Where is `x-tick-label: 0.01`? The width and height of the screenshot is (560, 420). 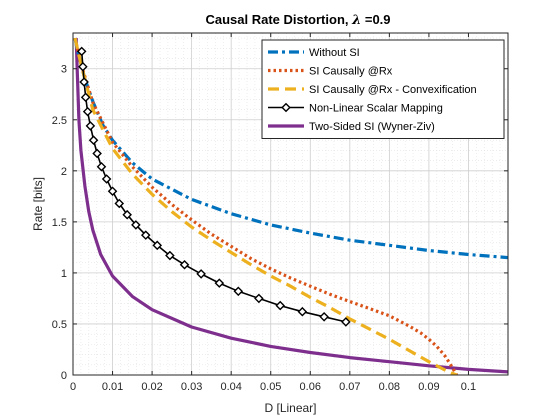 x-tick-label: 0.01 is located at coordinates (112, 387).